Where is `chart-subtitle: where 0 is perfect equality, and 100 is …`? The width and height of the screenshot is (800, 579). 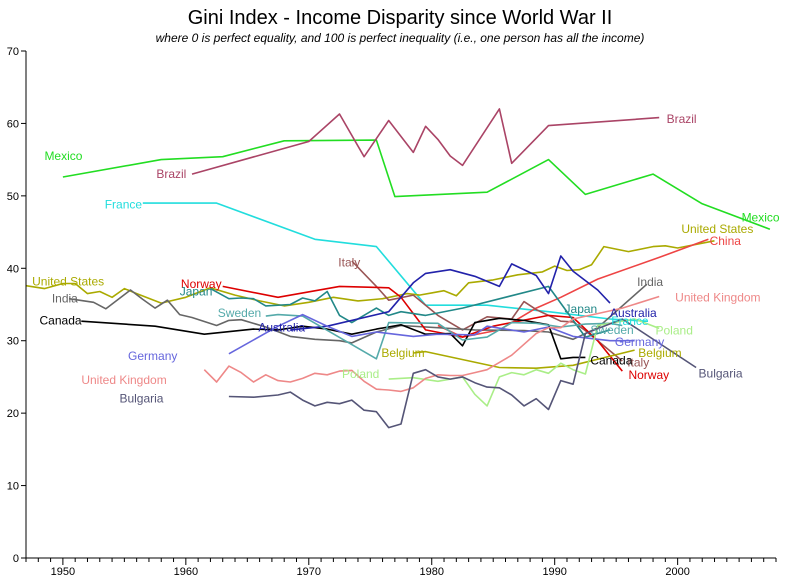 chart-subtitle: where 0 is perfect equality, and 100 is … is located at coordinates (400, 38).